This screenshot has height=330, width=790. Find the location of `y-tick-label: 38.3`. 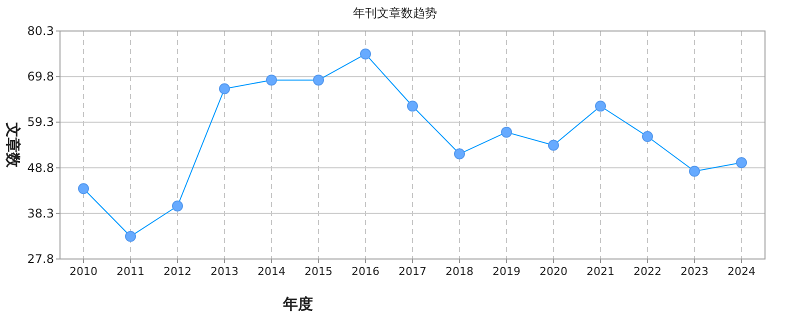

y-tick-label: 38.3 is located at coordinates (40, 213).